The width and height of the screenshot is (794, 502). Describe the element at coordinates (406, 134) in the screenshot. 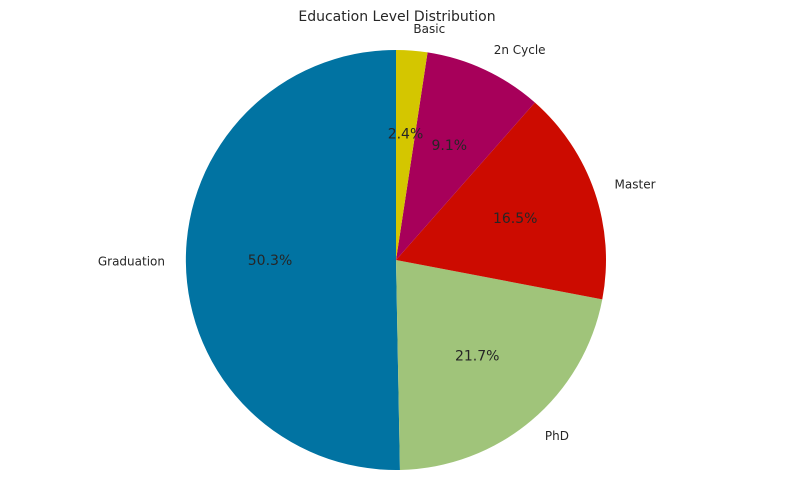

I see `pie-percent-basic: 2.4%` at that location.